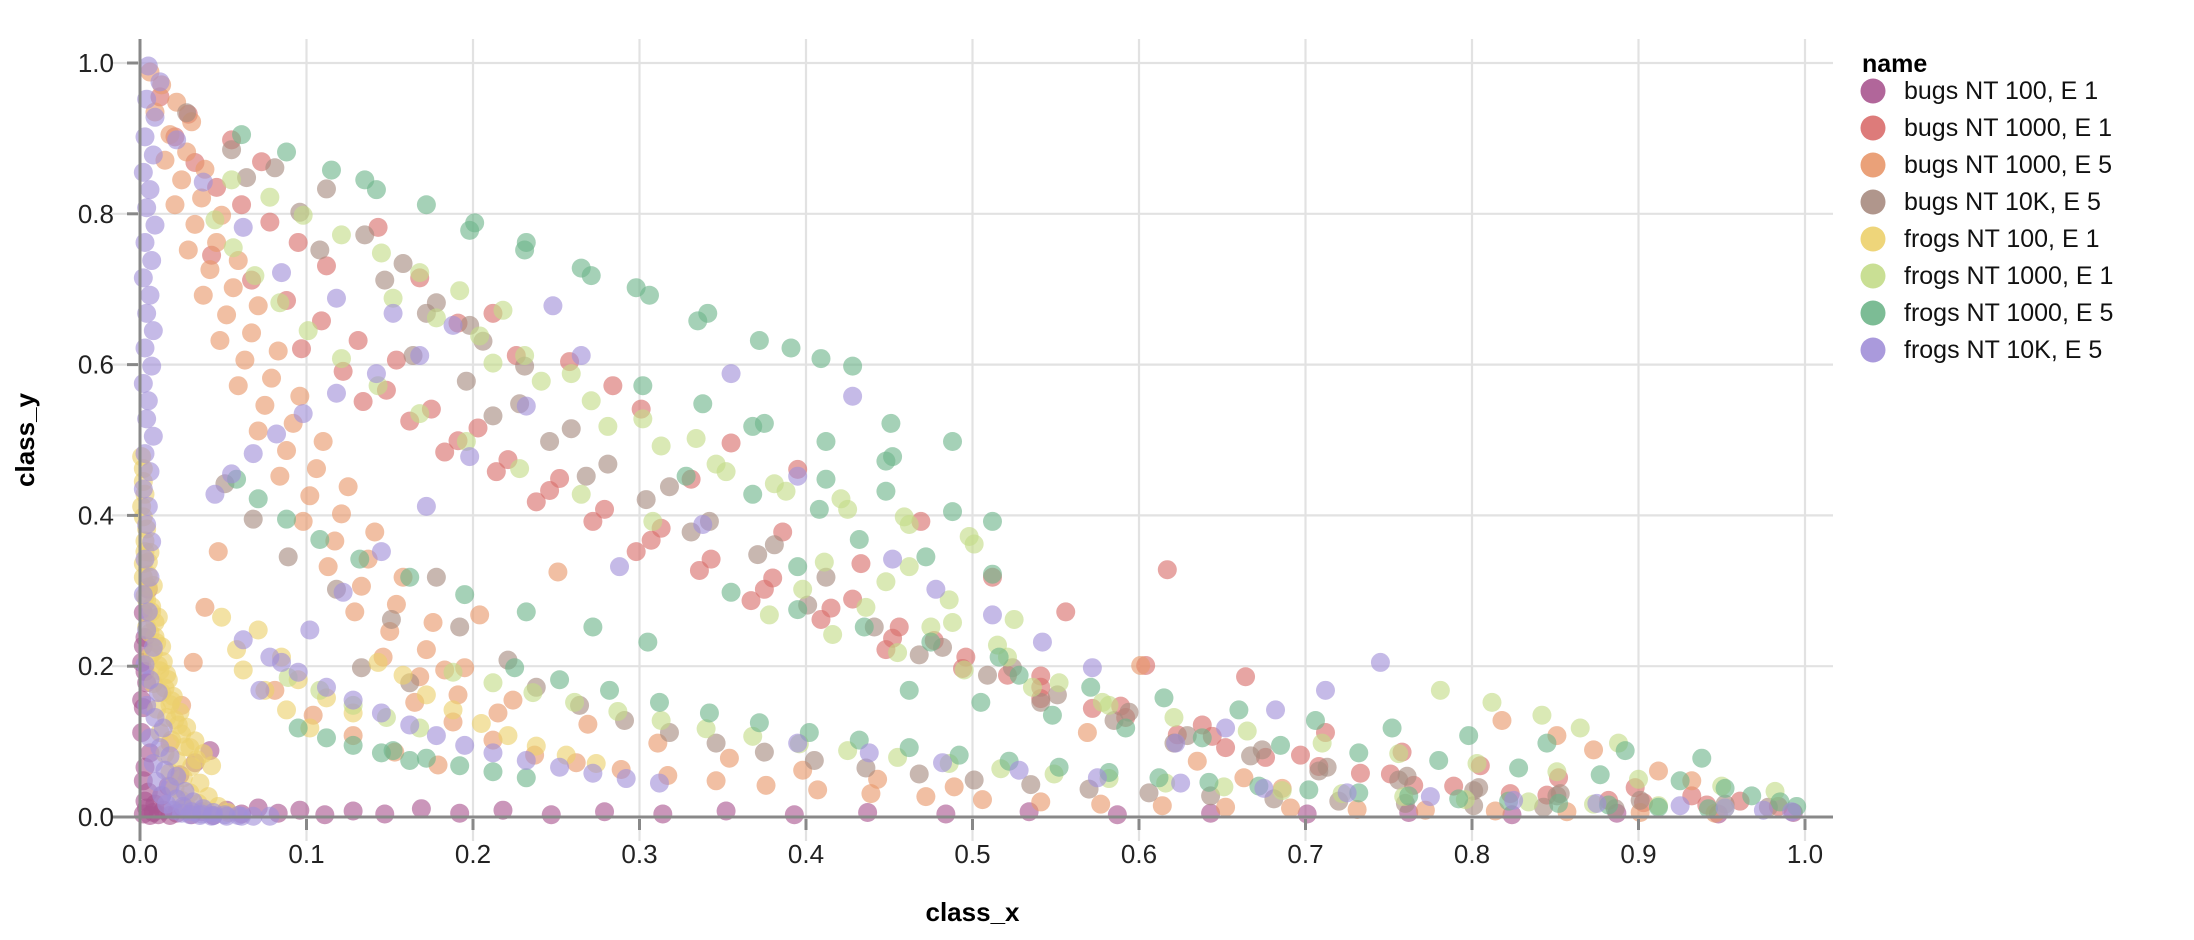 This screenshot has width=2194, height=940. What do you see at coordinates (1981, 350) in the screenshot?
I see `legend-item: frogs NT 10K, E 5` at bounding box center [1981, 350].